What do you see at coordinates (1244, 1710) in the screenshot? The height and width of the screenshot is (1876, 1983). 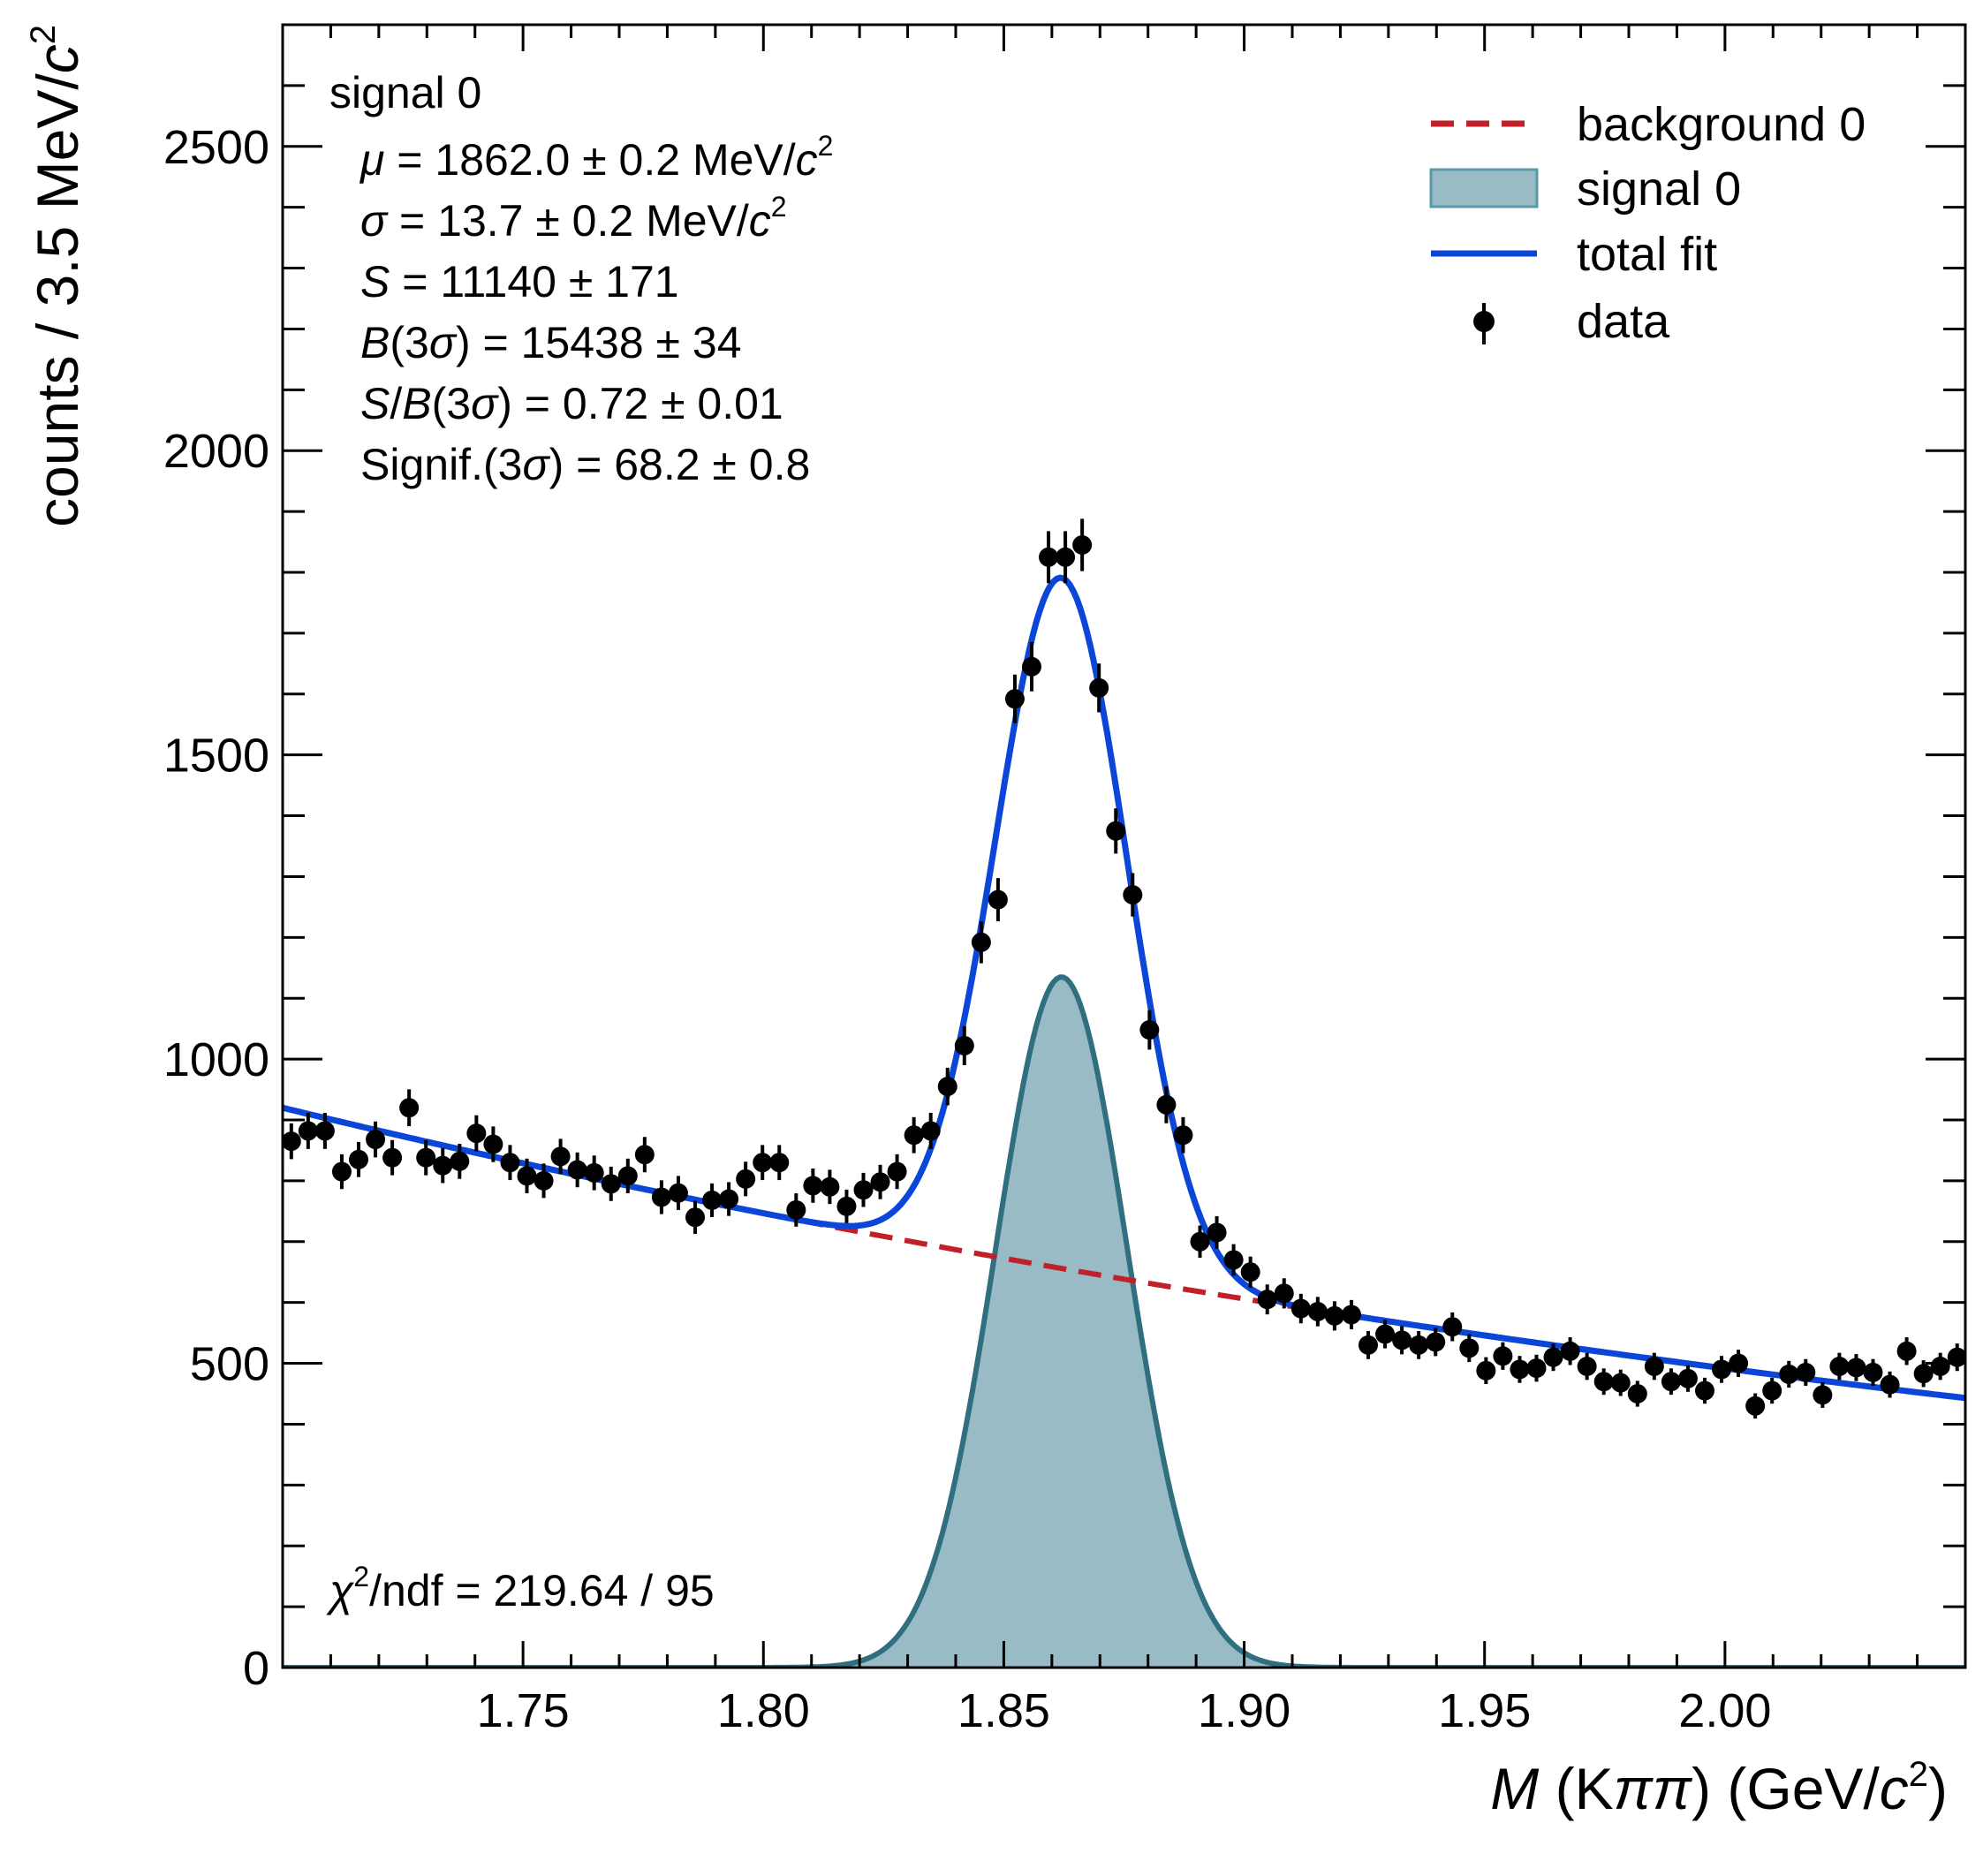 I see `x-tick-label: 1.90` at bounding box center [1244, 1710].